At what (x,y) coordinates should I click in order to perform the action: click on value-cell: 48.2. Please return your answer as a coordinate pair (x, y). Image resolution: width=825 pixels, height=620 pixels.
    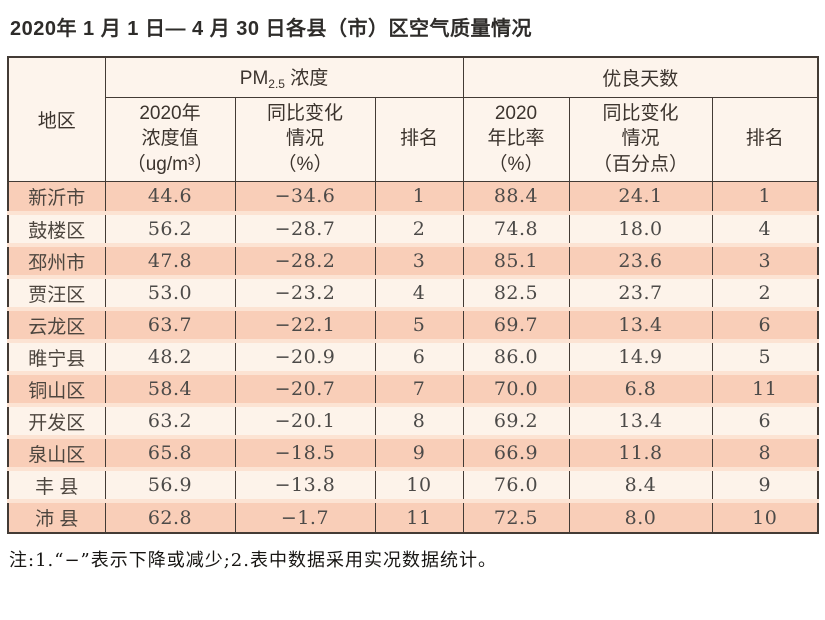
    Looking at the image, I should click on (169, 356).